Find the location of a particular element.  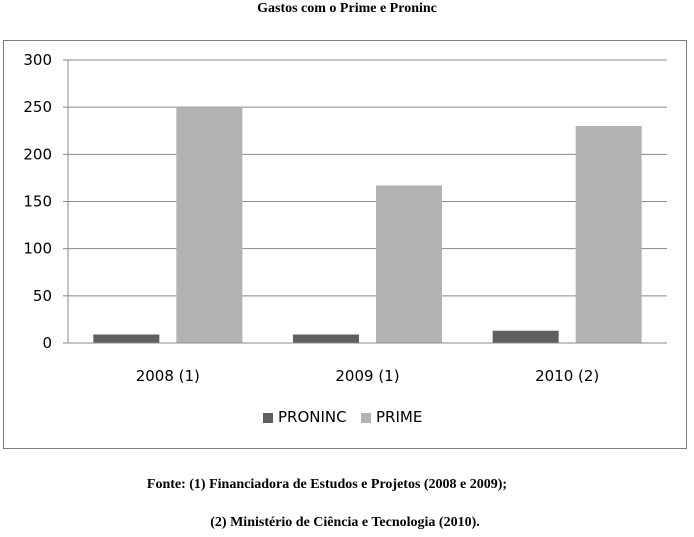

legend-label-prime: PRIME is located at coordinates (399, 417).